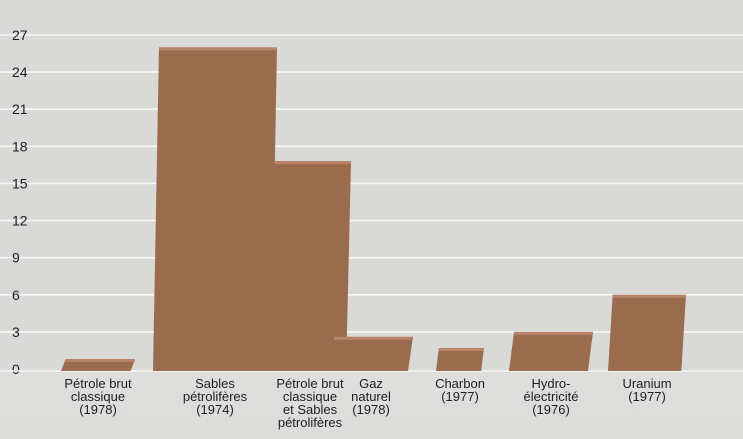 This screenshot has width=743, height=439. What do you see at coordinates (371, 383) in the screenshot?
I see `x-tick-line: Gaz` at bounding box center [371, 383].